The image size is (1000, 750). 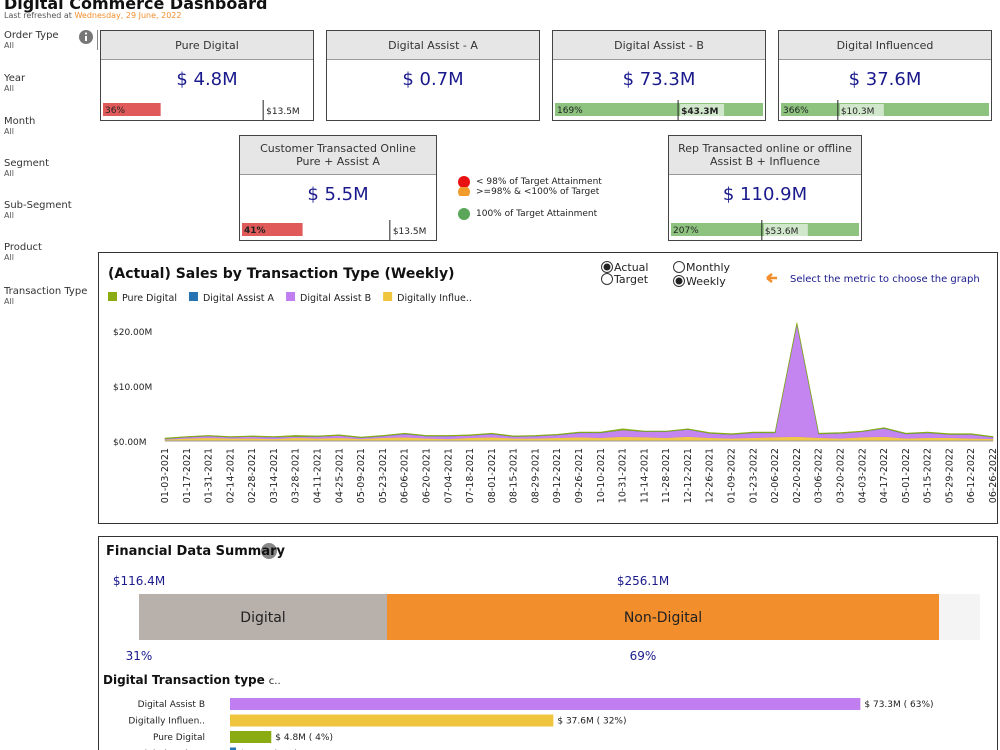 I want to click on card-value: $ 73.3M, so click(x=659, y=79).